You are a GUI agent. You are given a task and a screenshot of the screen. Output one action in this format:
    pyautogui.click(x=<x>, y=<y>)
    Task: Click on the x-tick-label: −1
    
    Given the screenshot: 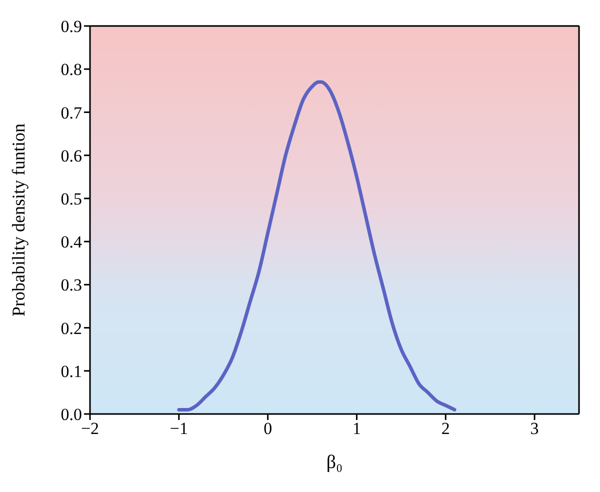 What is the action you would take?
    pyautogui.click(x=179, y=428)
    